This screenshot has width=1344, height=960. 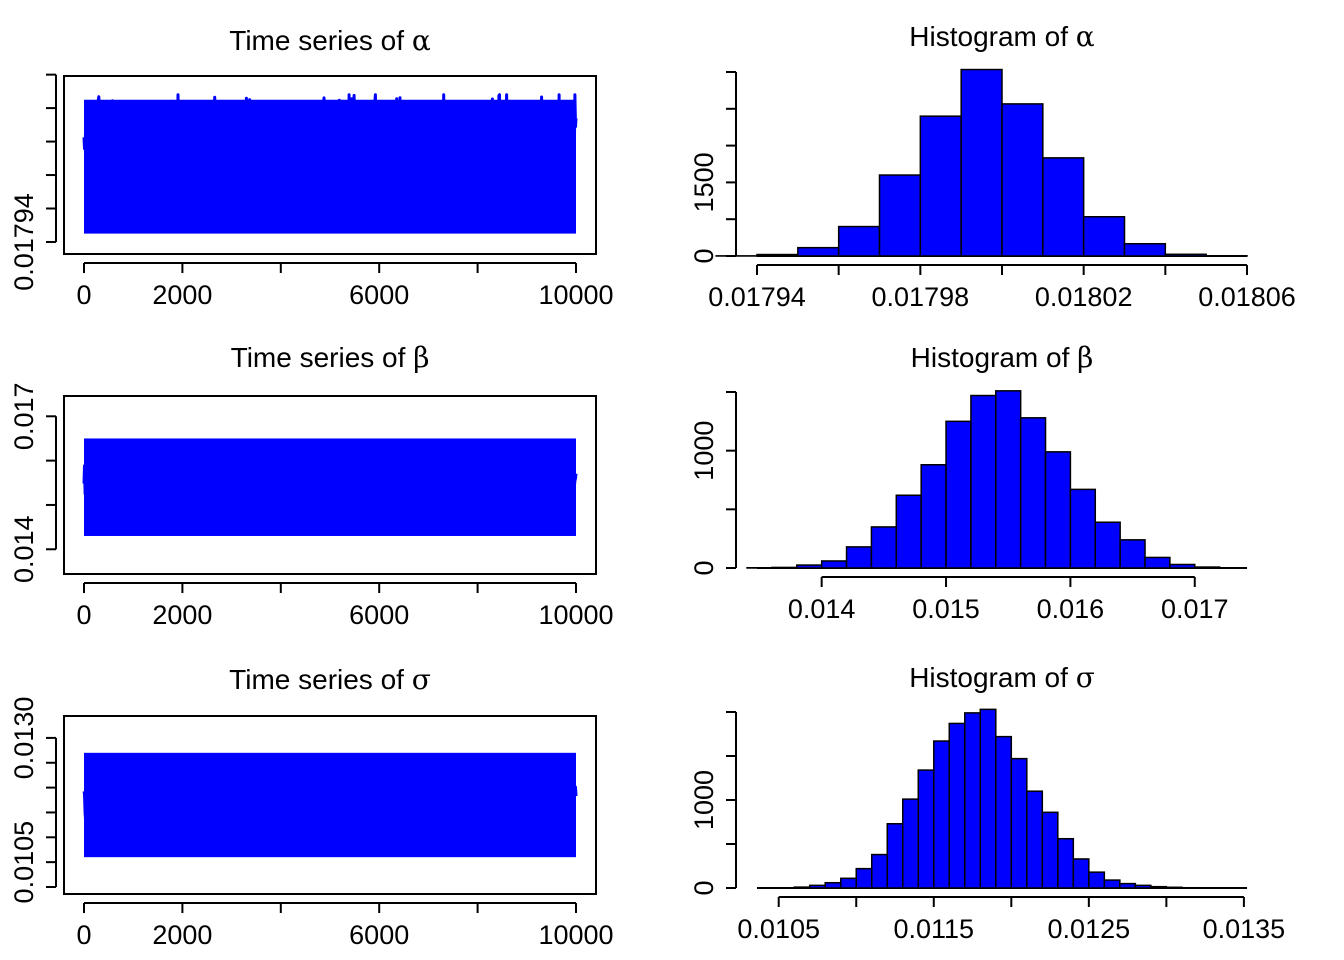 I want to click on time-series-panel-4: 0 2000 6000 10000 0.0105 0.0130, so click(x=311, y=823).